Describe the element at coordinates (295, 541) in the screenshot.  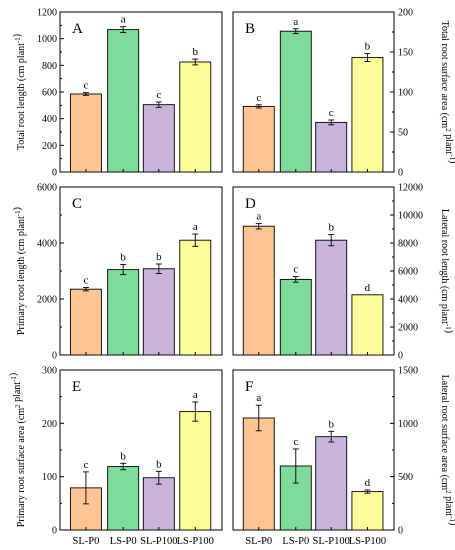
I see `panel-f-xtick-label: LS-P0` at that location.